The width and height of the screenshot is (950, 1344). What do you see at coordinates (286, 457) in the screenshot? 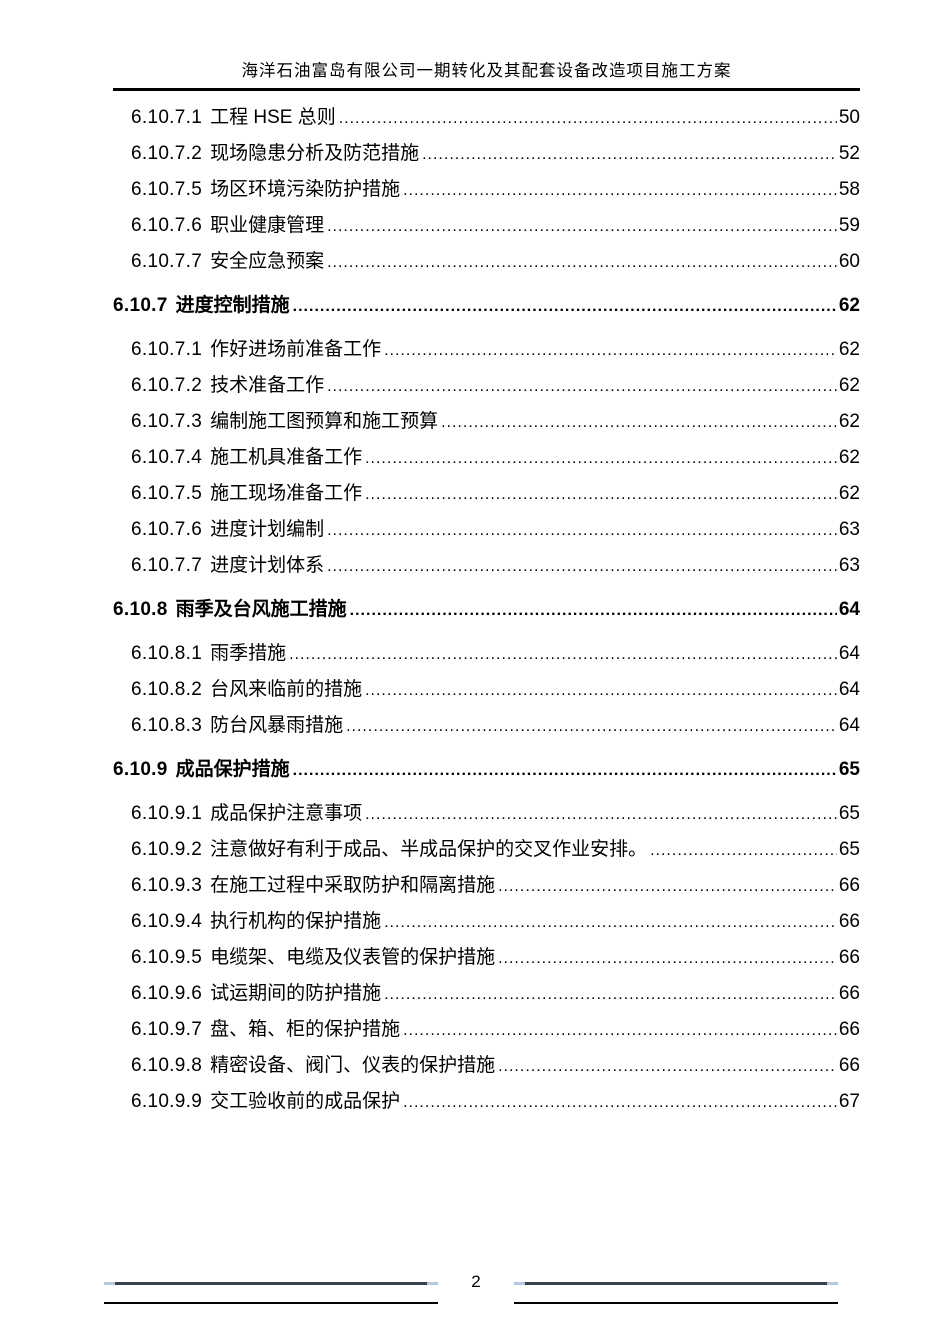
I see `toc-entry-title: 施工机具准备工作` at bounding box center [286, 457].